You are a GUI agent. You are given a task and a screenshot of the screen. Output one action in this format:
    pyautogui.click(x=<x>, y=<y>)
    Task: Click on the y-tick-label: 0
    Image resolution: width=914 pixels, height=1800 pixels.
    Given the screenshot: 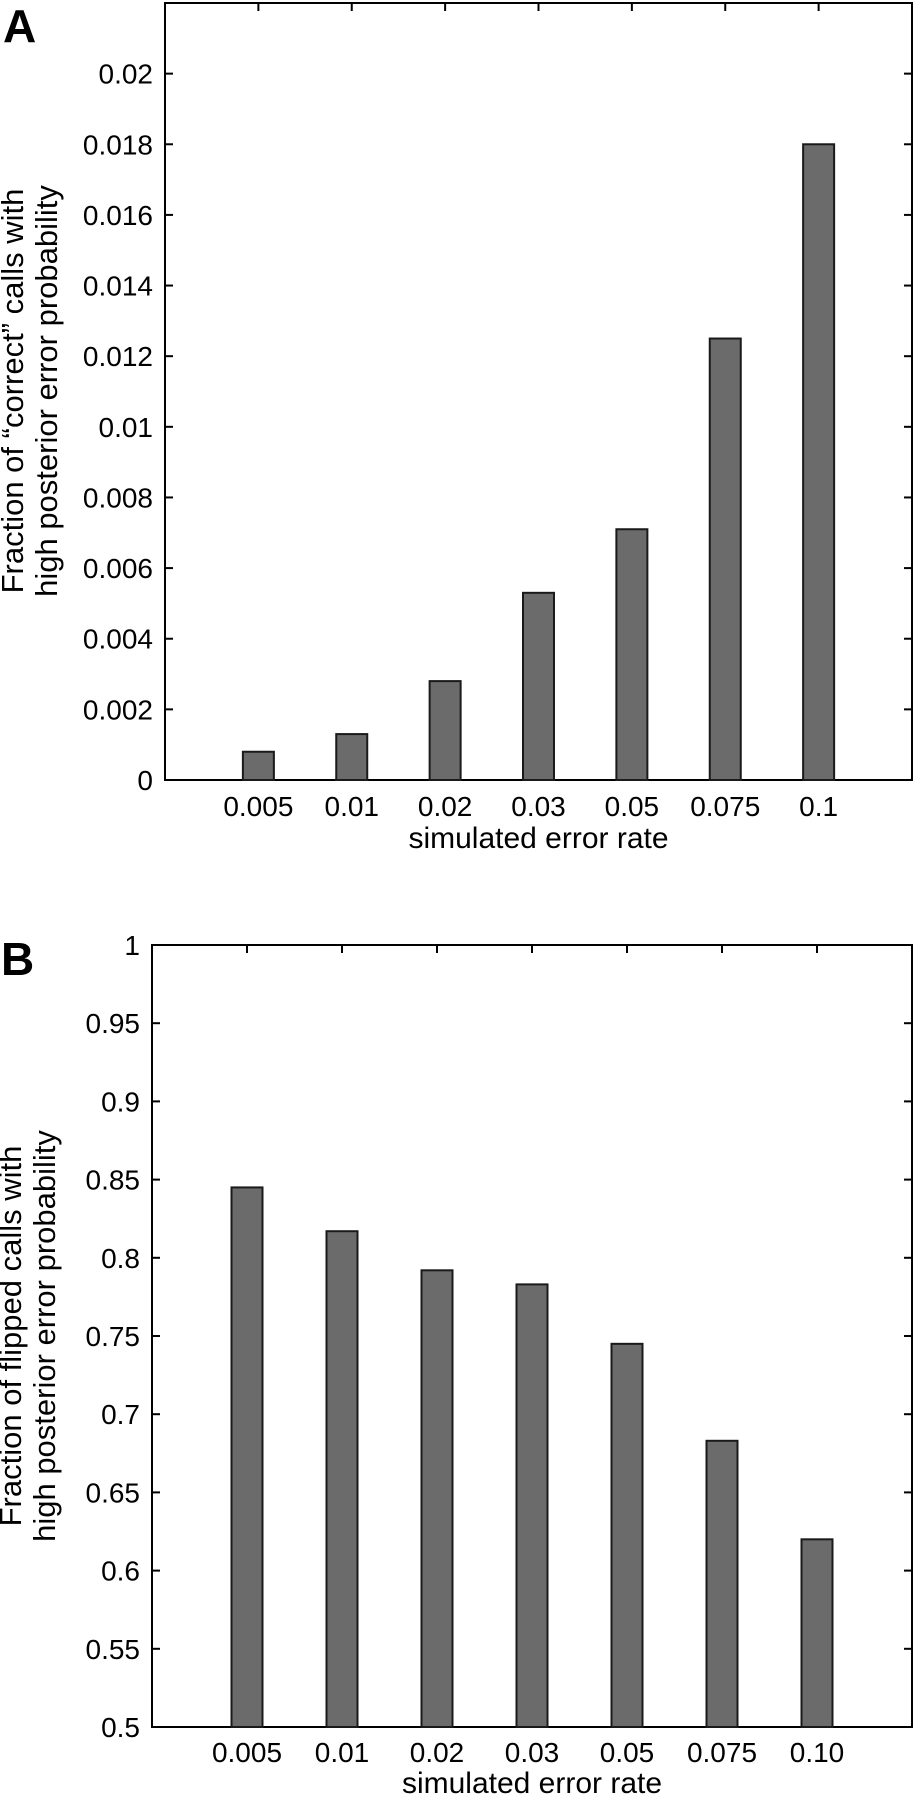 What is the action you would take?
    pyautogui.click(x=145, y=780)
    